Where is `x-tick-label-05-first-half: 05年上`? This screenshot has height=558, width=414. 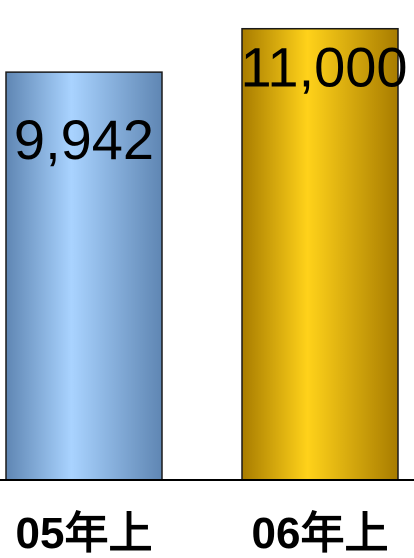
x-tick-label-05-first-half: 05年上 is located at coordinates (84, 533).